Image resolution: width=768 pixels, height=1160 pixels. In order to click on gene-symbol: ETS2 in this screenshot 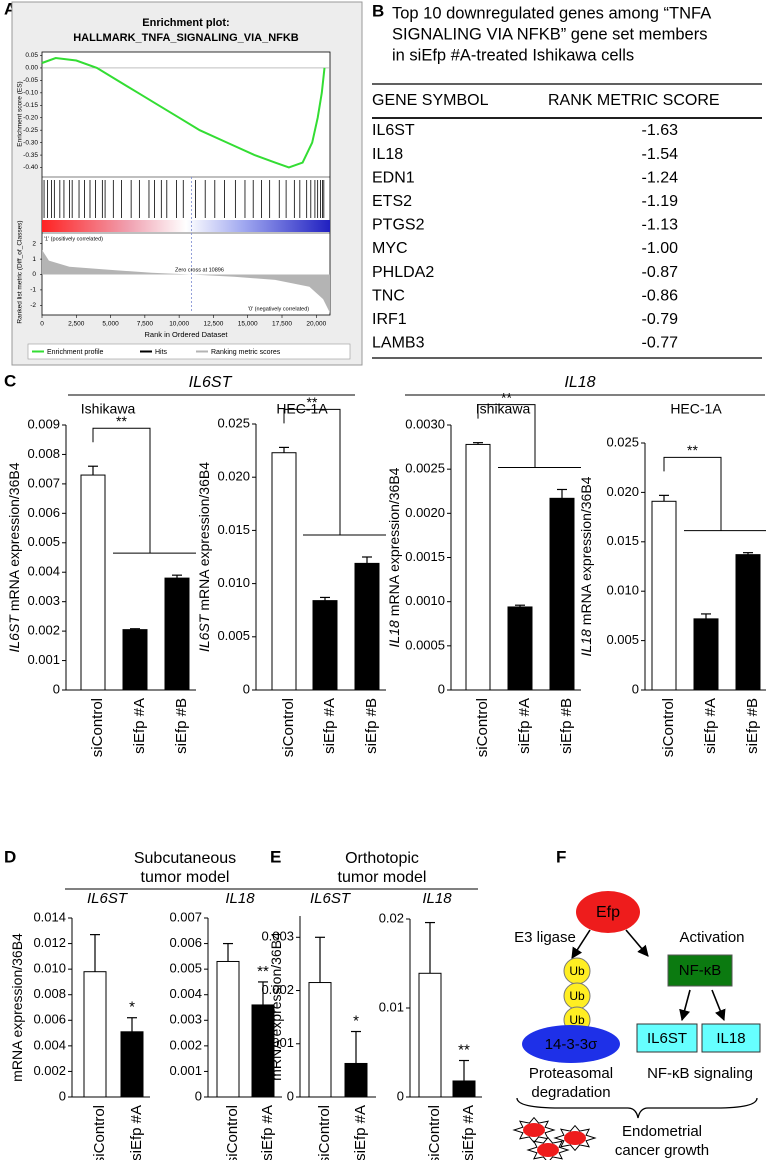, I will do `click(392, 201)`.